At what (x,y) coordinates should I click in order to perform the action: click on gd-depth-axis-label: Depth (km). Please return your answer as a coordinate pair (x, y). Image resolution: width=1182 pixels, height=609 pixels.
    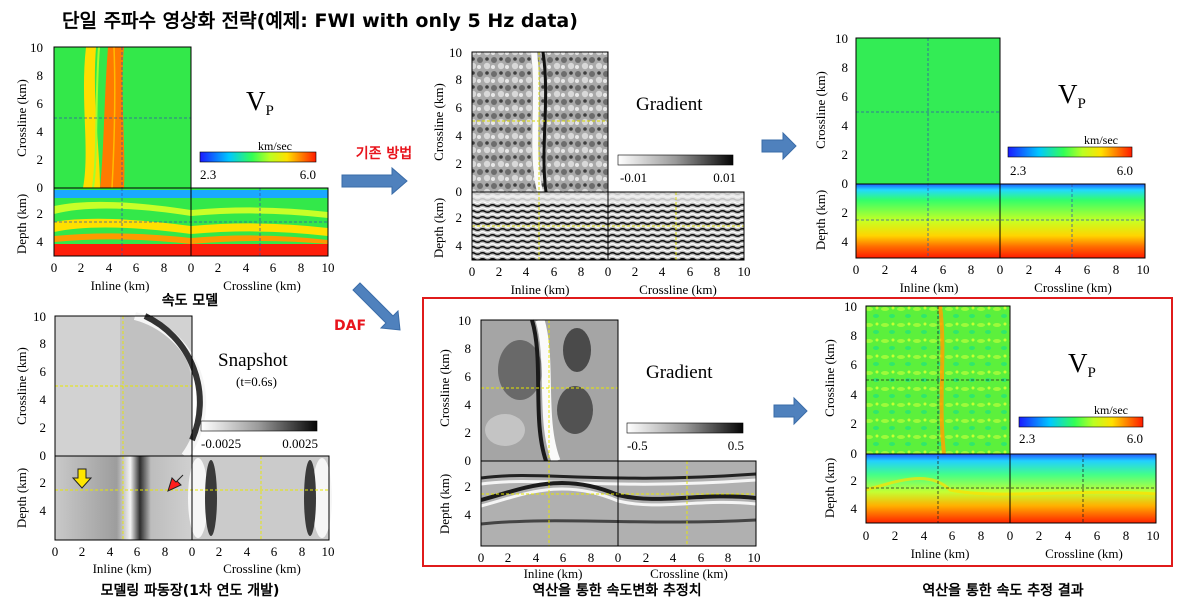
    Looking at the image, I should click on (444, 504).